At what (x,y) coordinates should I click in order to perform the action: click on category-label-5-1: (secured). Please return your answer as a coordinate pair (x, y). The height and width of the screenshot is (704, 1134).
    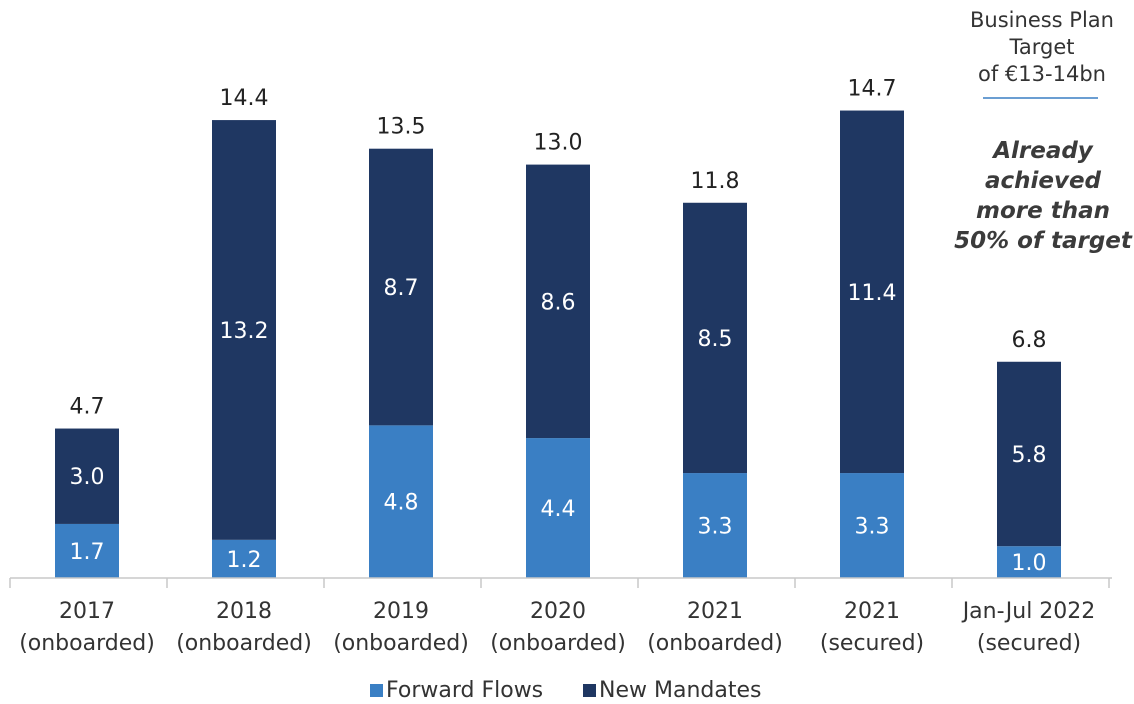
    Looking at the image, I should click on (872, 643).